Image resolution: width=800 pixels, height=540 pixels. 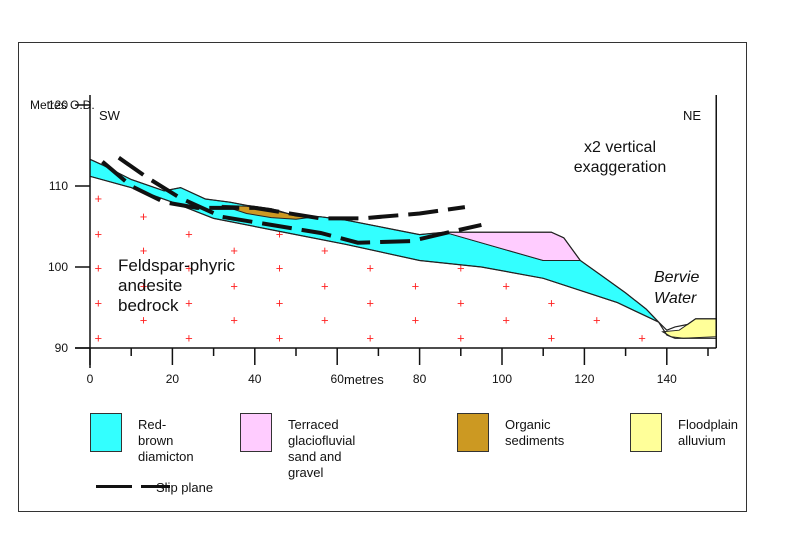 What do you see at coordinates (338, 379) in the screenshot?
I see `x-tick-label: 60` at bounding box center [338, 379].